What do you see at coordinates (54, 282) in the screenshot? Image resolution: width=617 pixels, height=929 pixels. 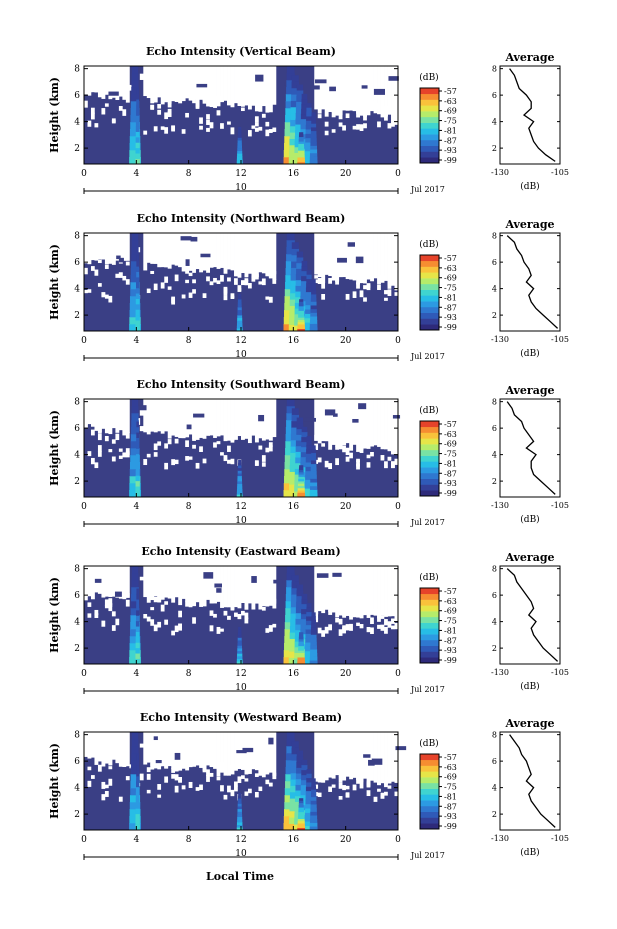 I see `y-axis-label: Height (km)` at bounding box center [54, 282].